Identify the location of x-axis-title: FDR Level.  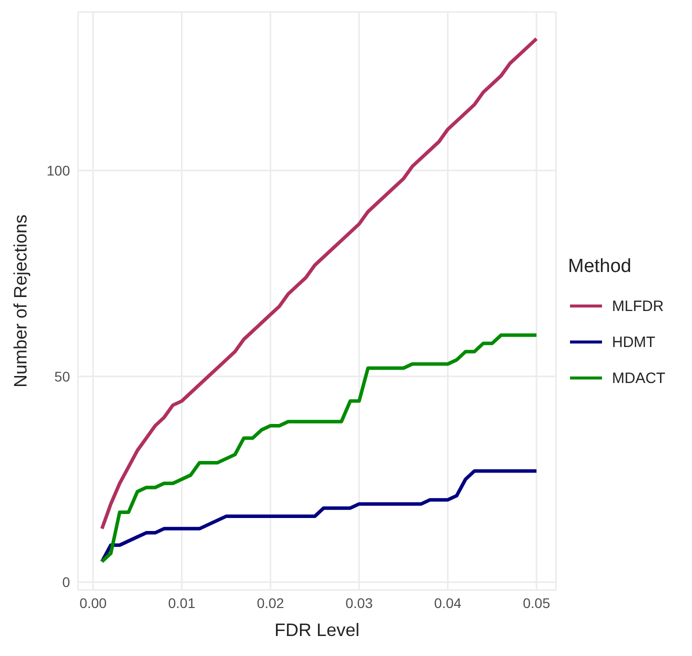
(317, 630).